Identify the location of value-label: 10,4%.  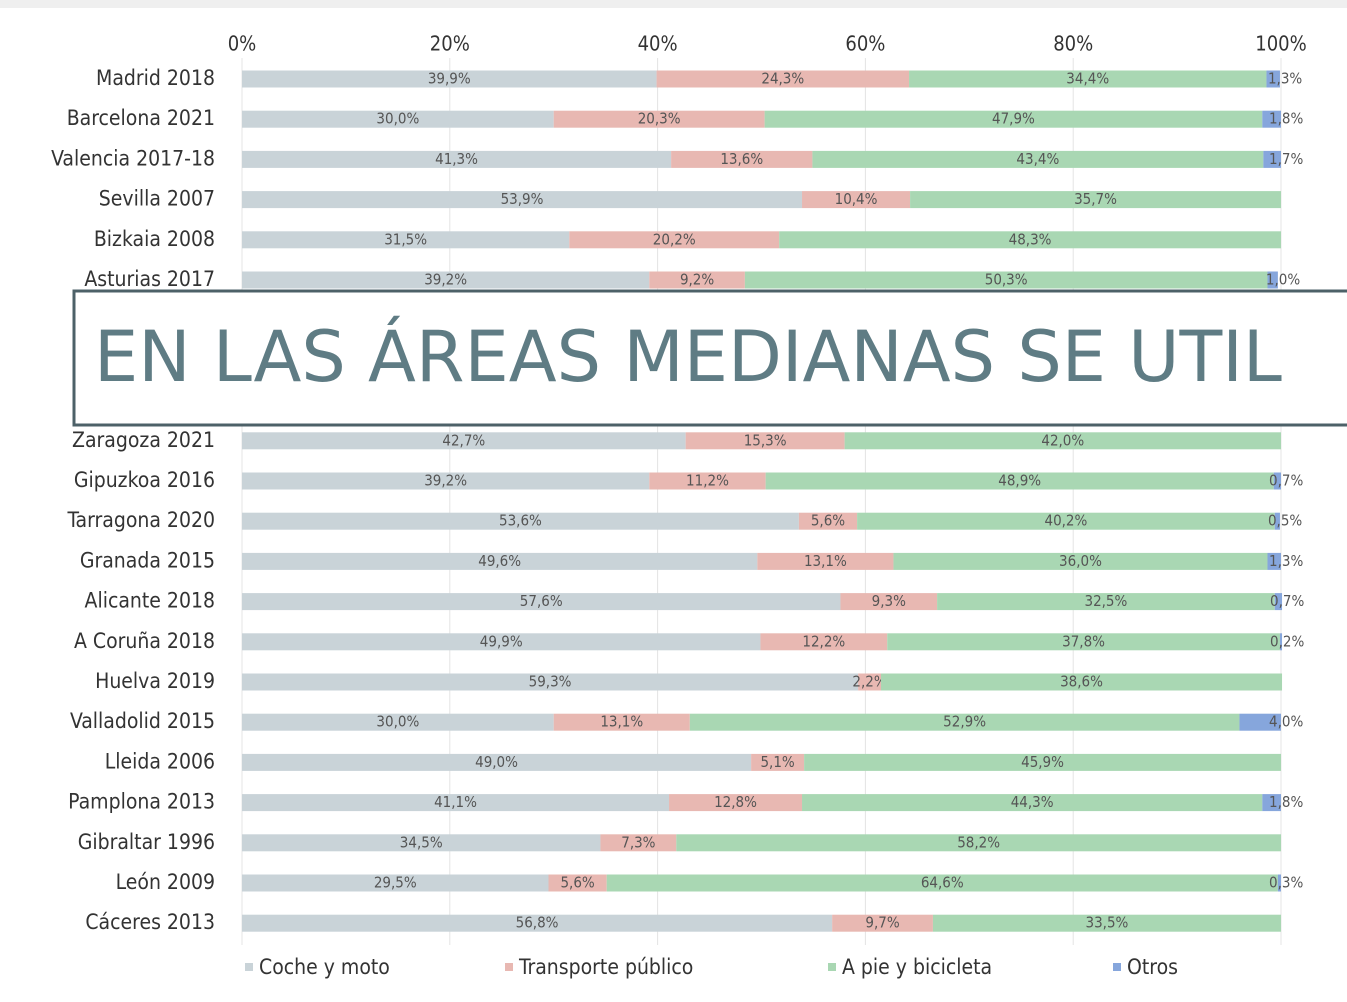
(856, 199).